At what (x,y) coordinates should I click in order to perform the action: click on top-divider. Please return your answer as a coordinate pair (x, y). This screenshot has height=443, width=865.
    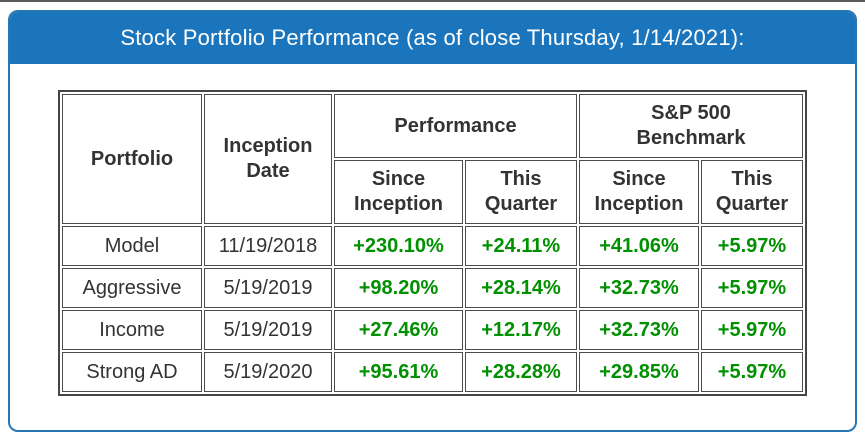
    Looking at the image, I should click on (432, 1).